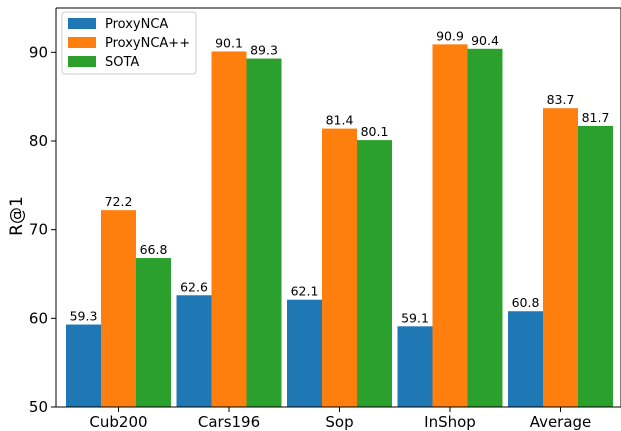 The image size is (621, 431). What do you see at coordinates (450, 35) in the screenshot?
I see `data-label: 90.9` at bounding box center [450, 35].